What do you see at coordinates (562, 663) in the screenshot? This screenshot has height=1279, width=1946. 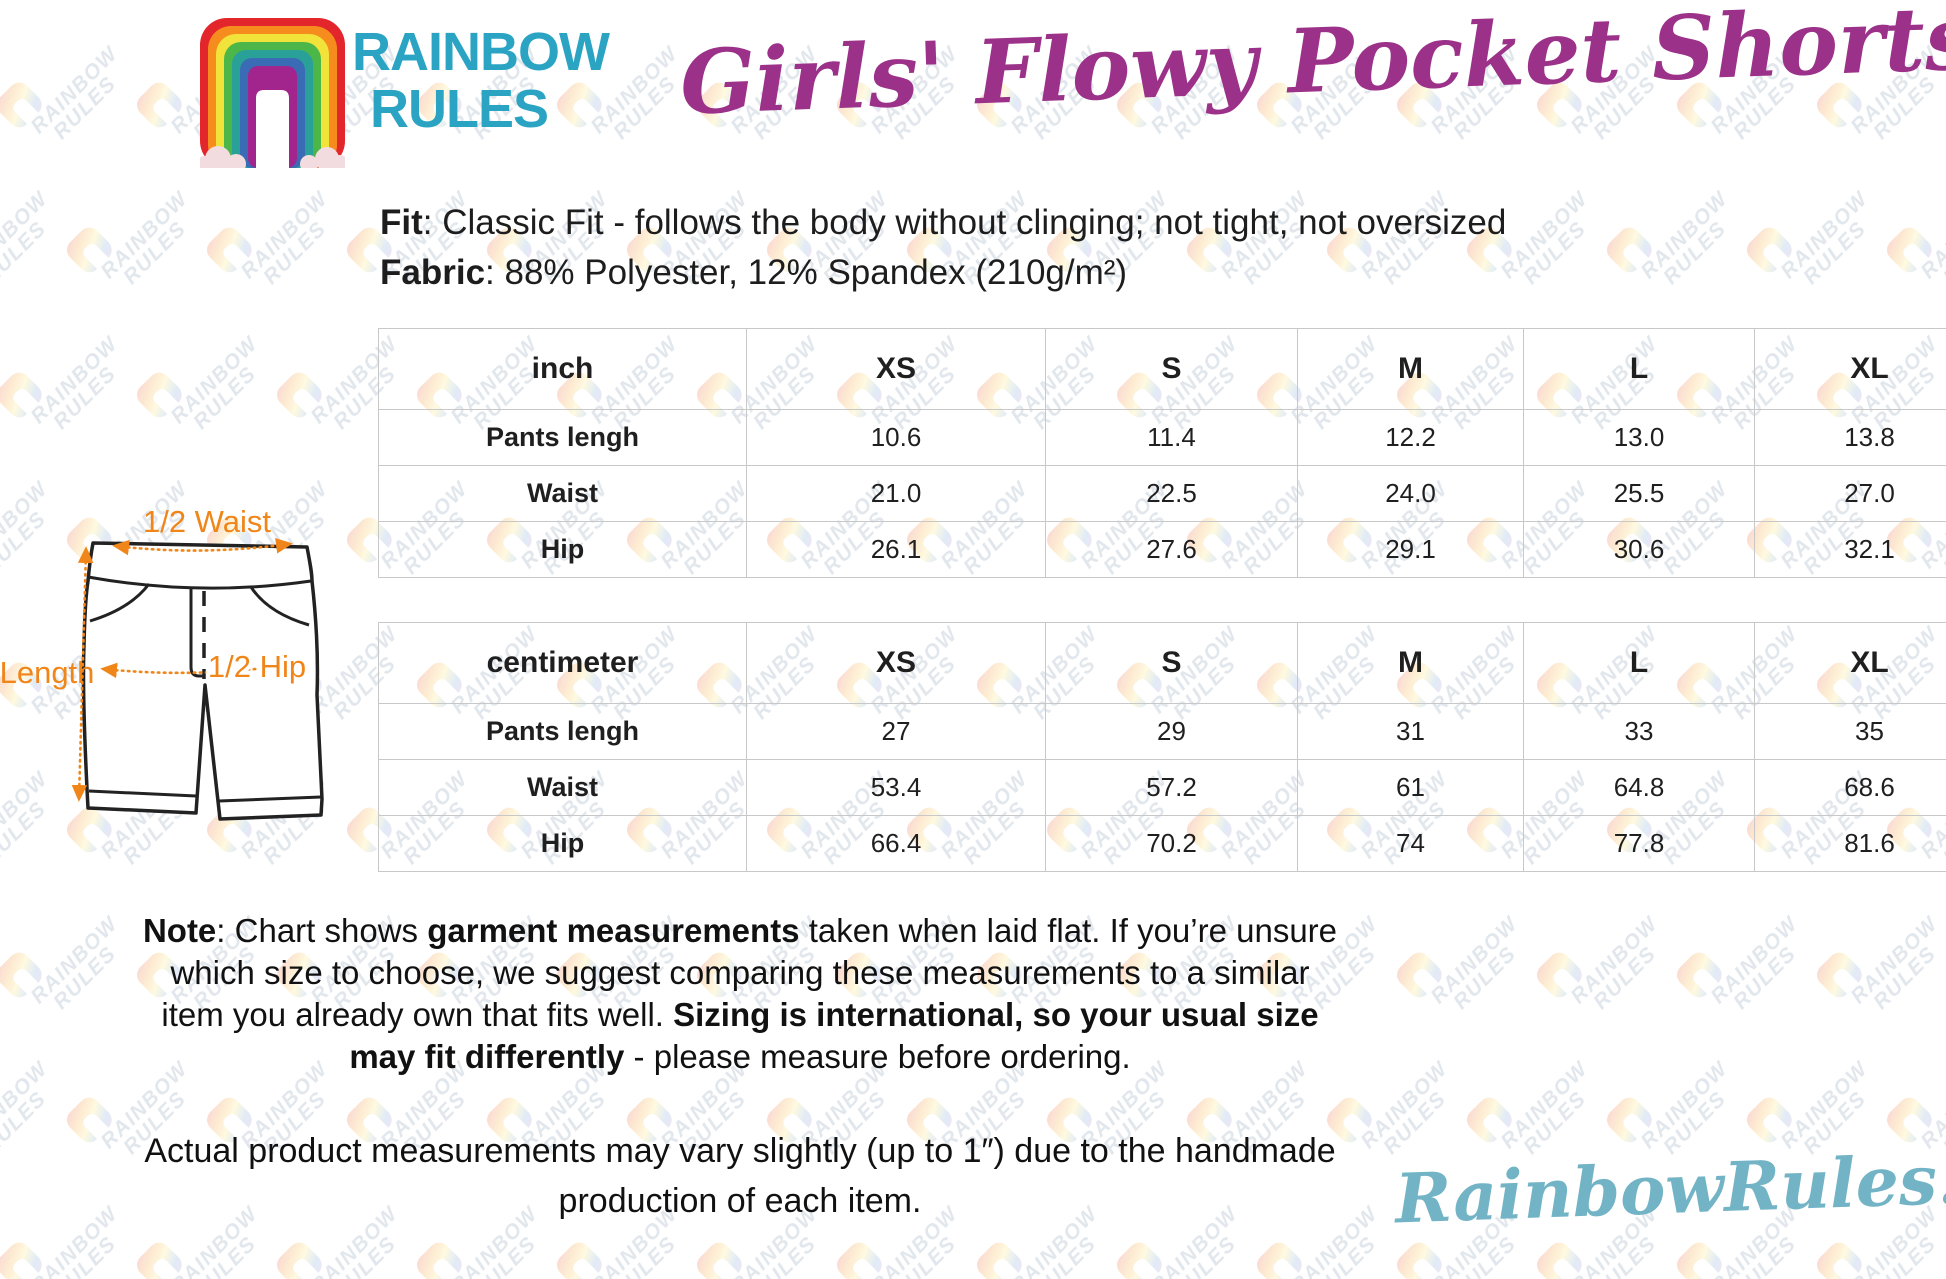 I see `unit-header: centimeter` at bounding box center [562, 663].